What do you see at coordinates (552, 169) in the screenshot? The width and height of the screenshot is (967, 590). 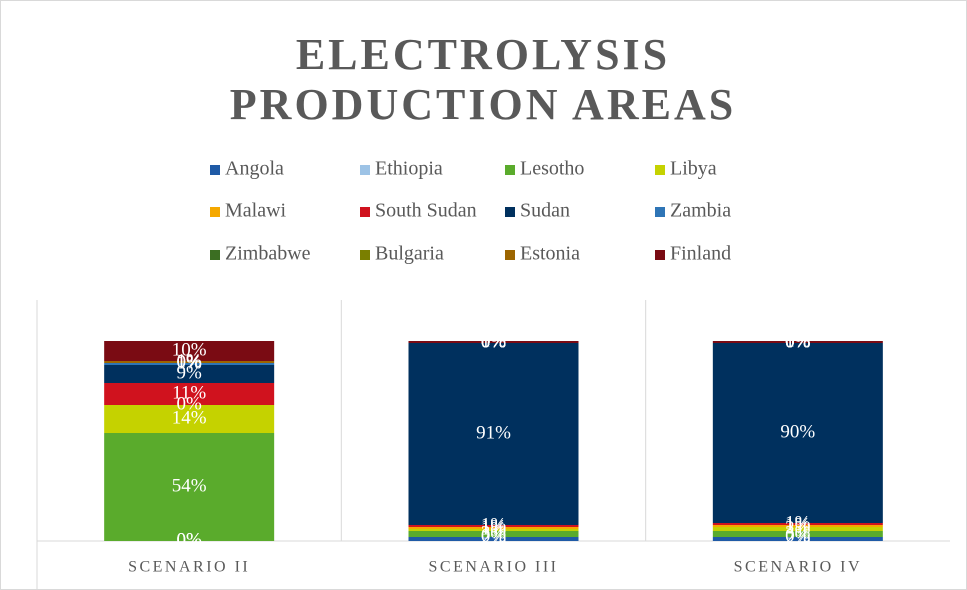 I see `legend-label: Lesotho` at bounding box center [552, 169].